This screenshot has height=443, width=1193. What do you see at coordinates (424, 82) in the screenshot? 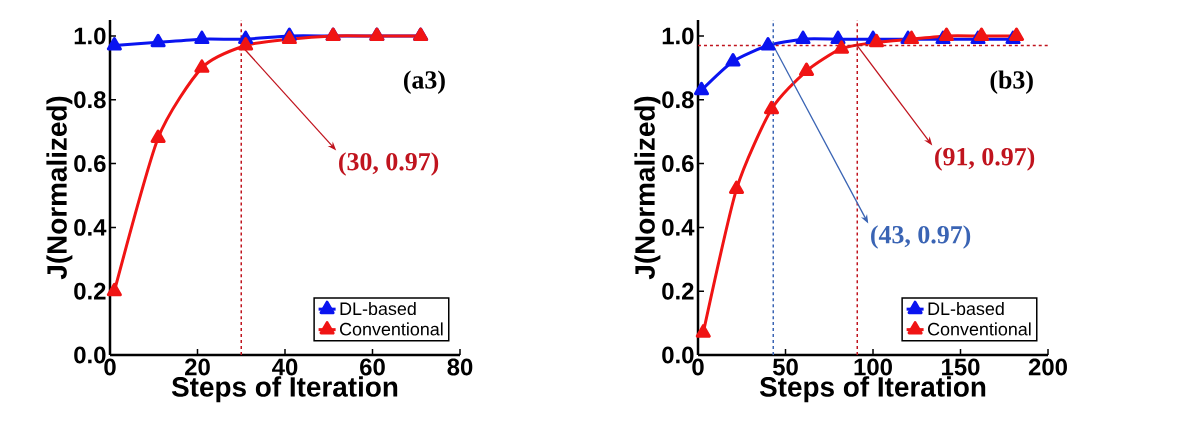
I see `annotation: (a3)` at bounding box center [424, 82].